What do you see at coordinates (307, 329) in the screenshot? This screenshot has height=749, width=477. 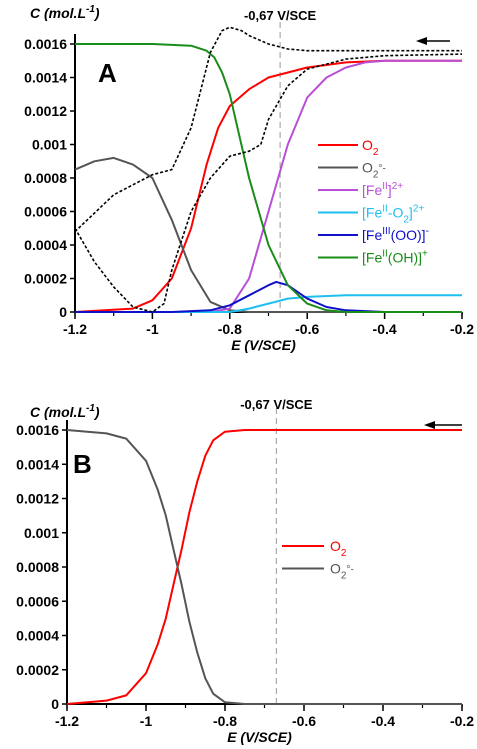 I see `panel-A-x-tick-label: -0.6` at bounding box center [307, 329].